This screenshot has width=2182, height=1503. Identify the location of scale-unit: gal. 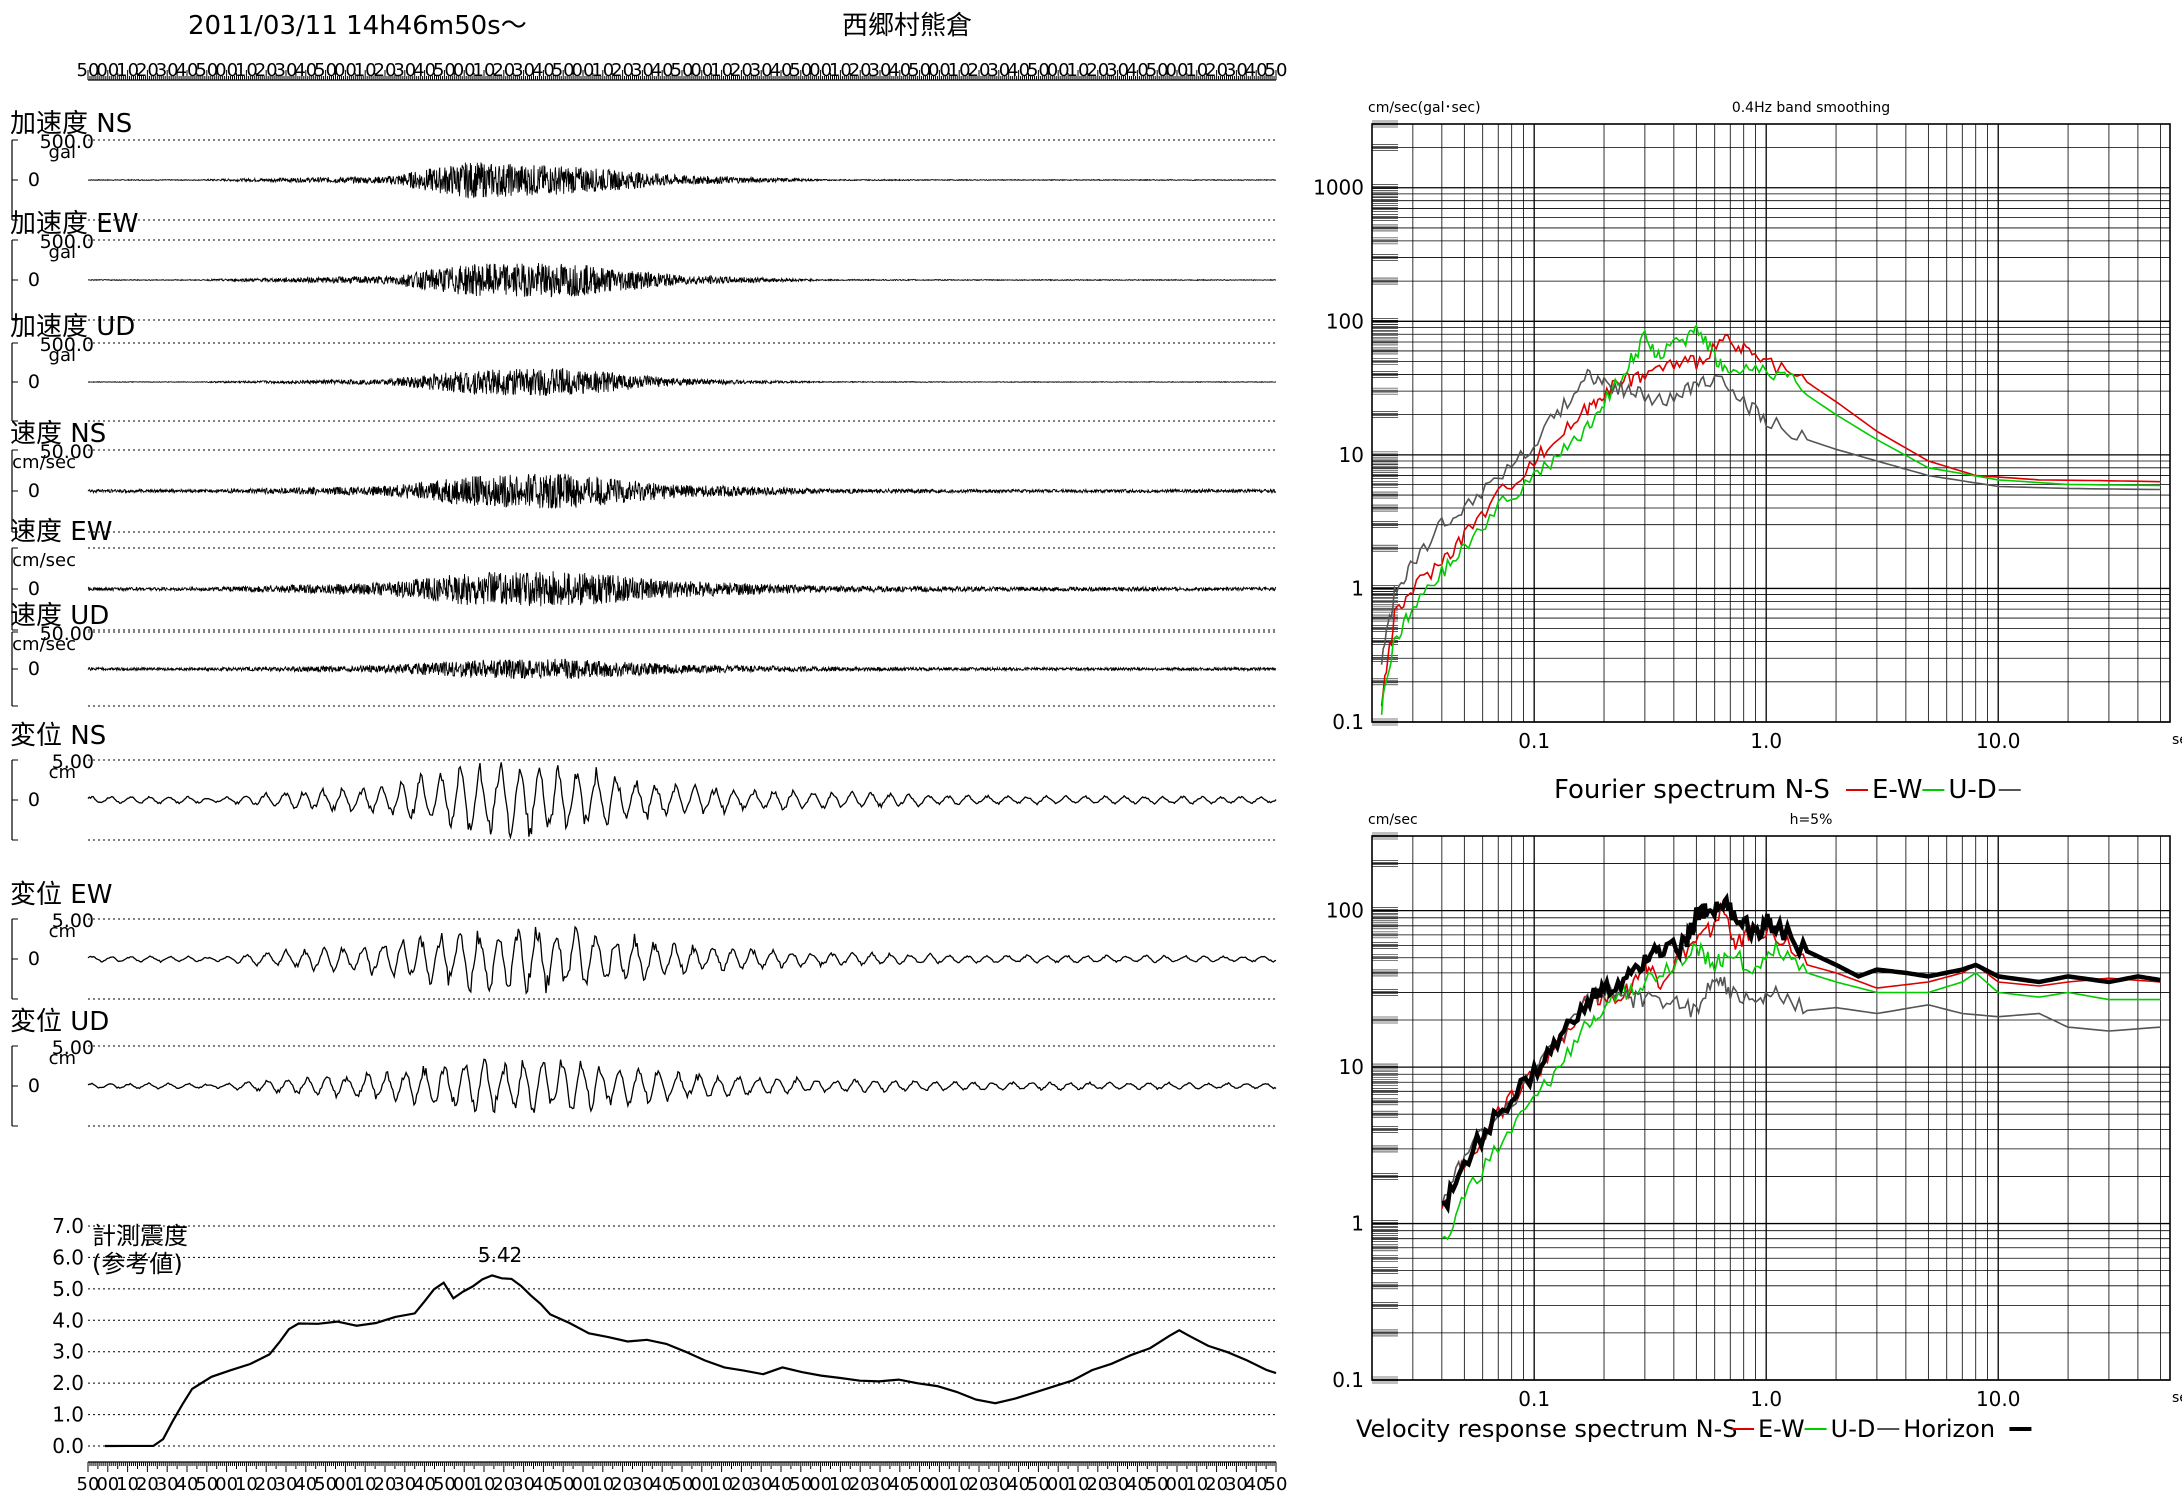
(62, 152).